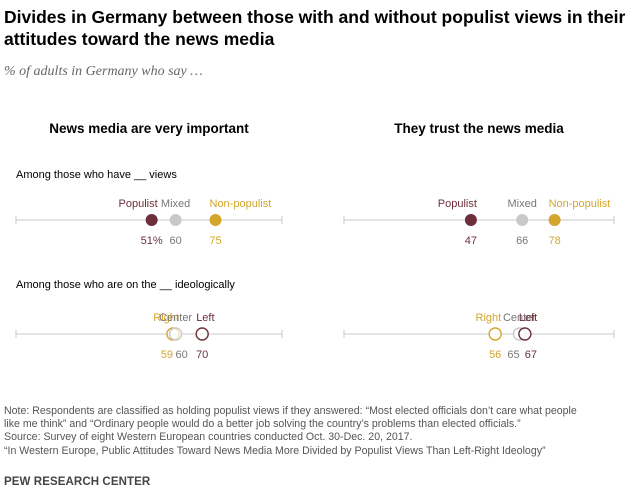 The height and width of the screenshot is (500, 640). Describe the element at coordinates (513, 355) in the screenshot. I see `value-label: 65` at that location.